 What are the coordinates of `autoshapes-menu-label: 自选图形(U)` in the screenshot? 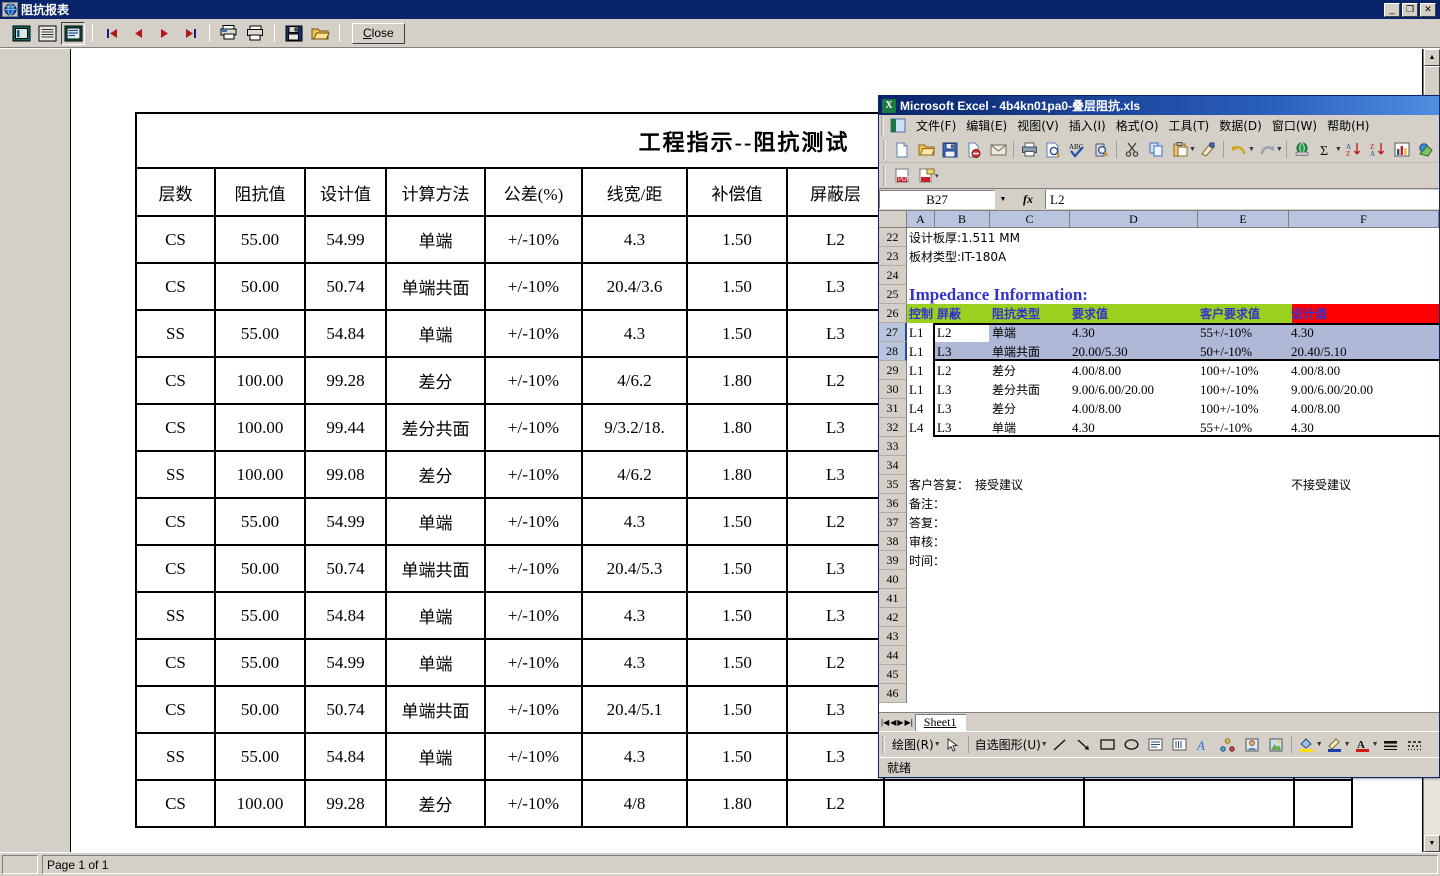 It's located at (1007, 745).